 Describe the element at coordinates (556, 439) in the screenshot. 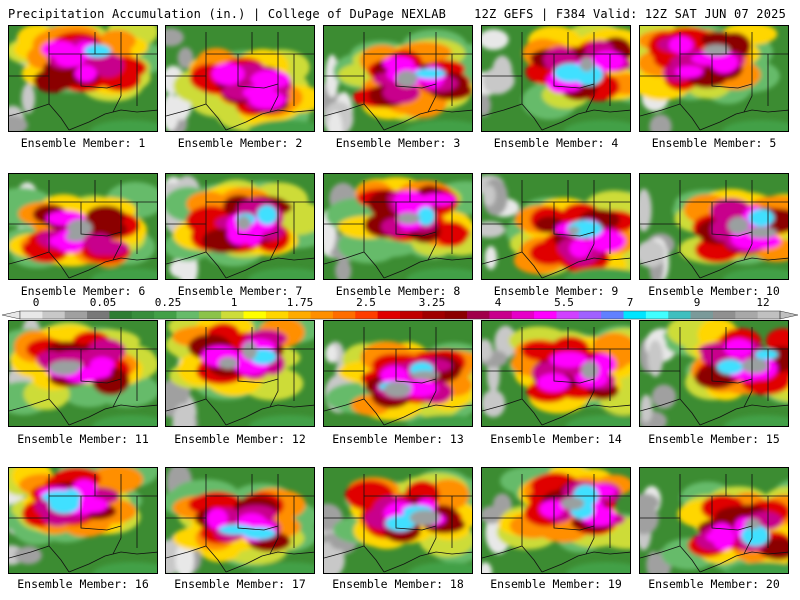

I see `ensemble-member-label: Ensemble Member: 14` at that location.